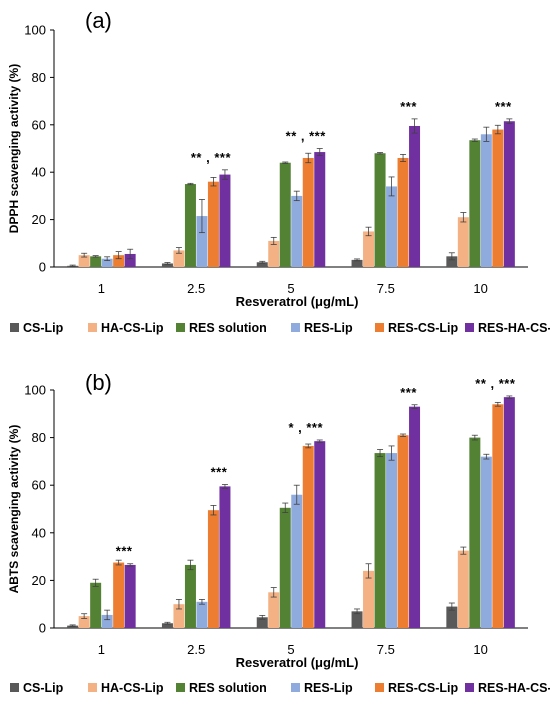 The height and width of the screenshot is (704, 550). I want to click on legend-label: RES-HA-CS-Lip, so click(514, 688).